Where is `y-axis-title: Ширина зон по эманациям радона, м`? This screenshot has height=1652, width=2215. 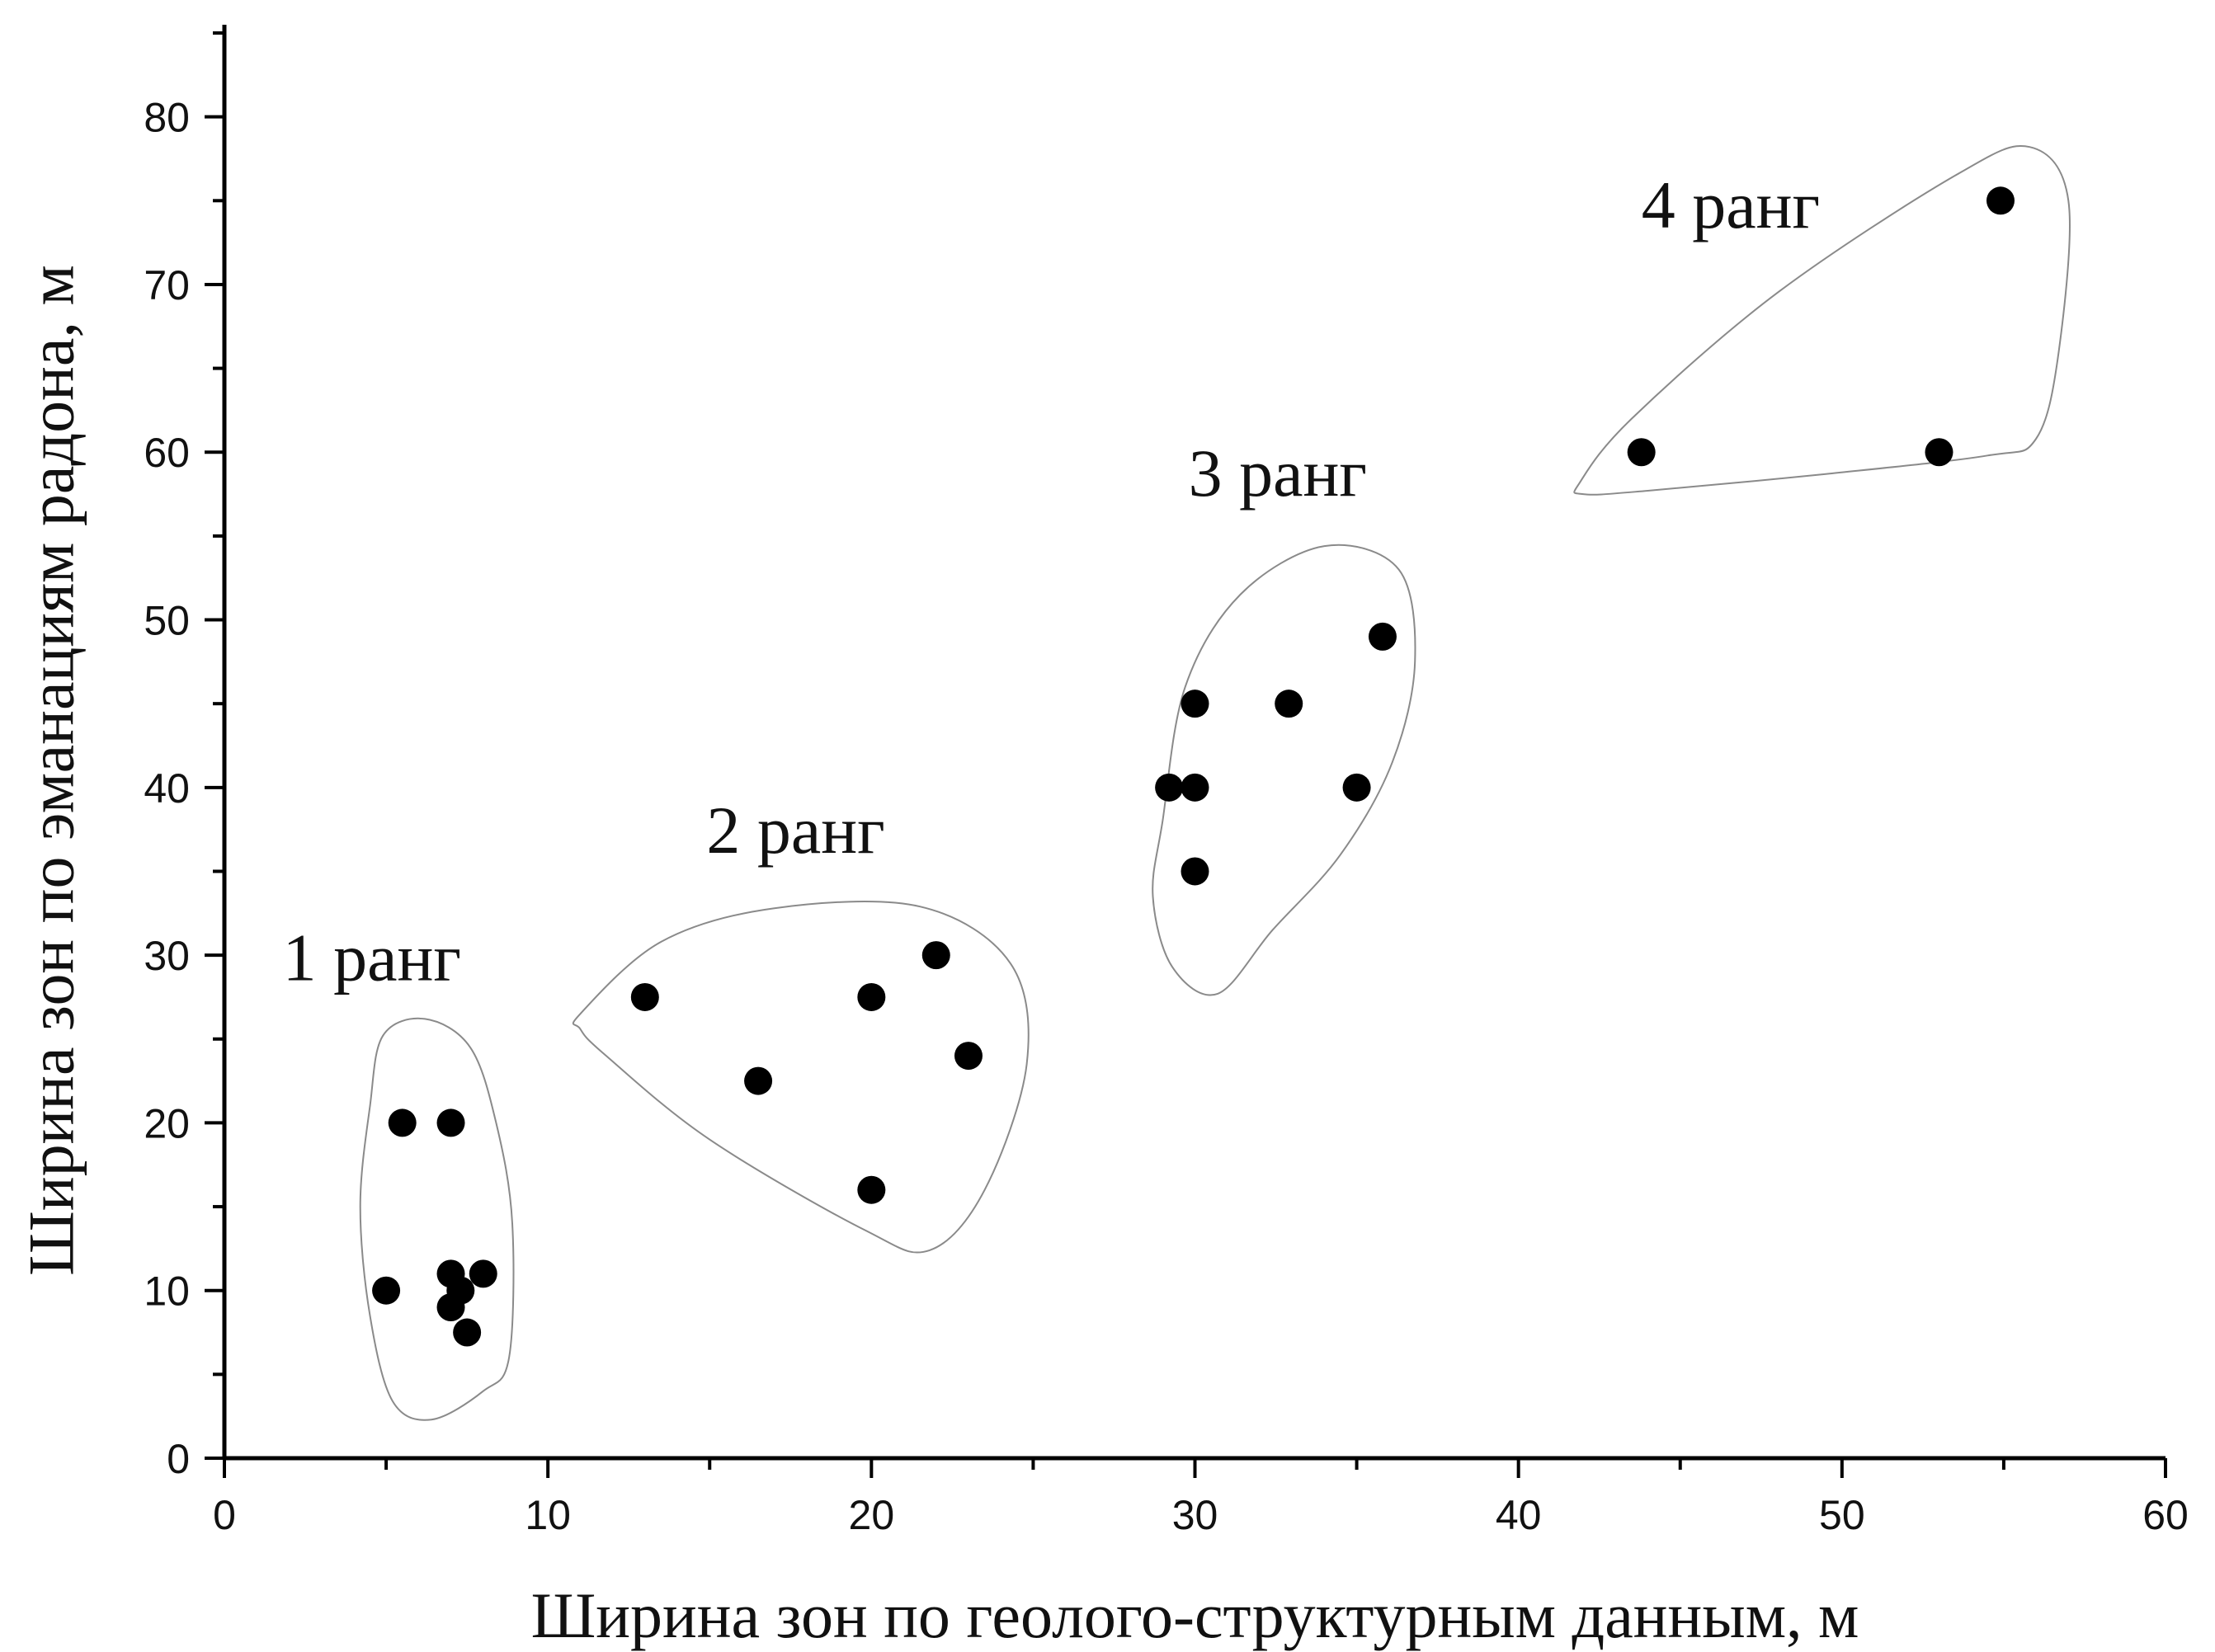
y-axis-title: Ширина зон по эманациям радона, м is located at coordinates (51, 770).